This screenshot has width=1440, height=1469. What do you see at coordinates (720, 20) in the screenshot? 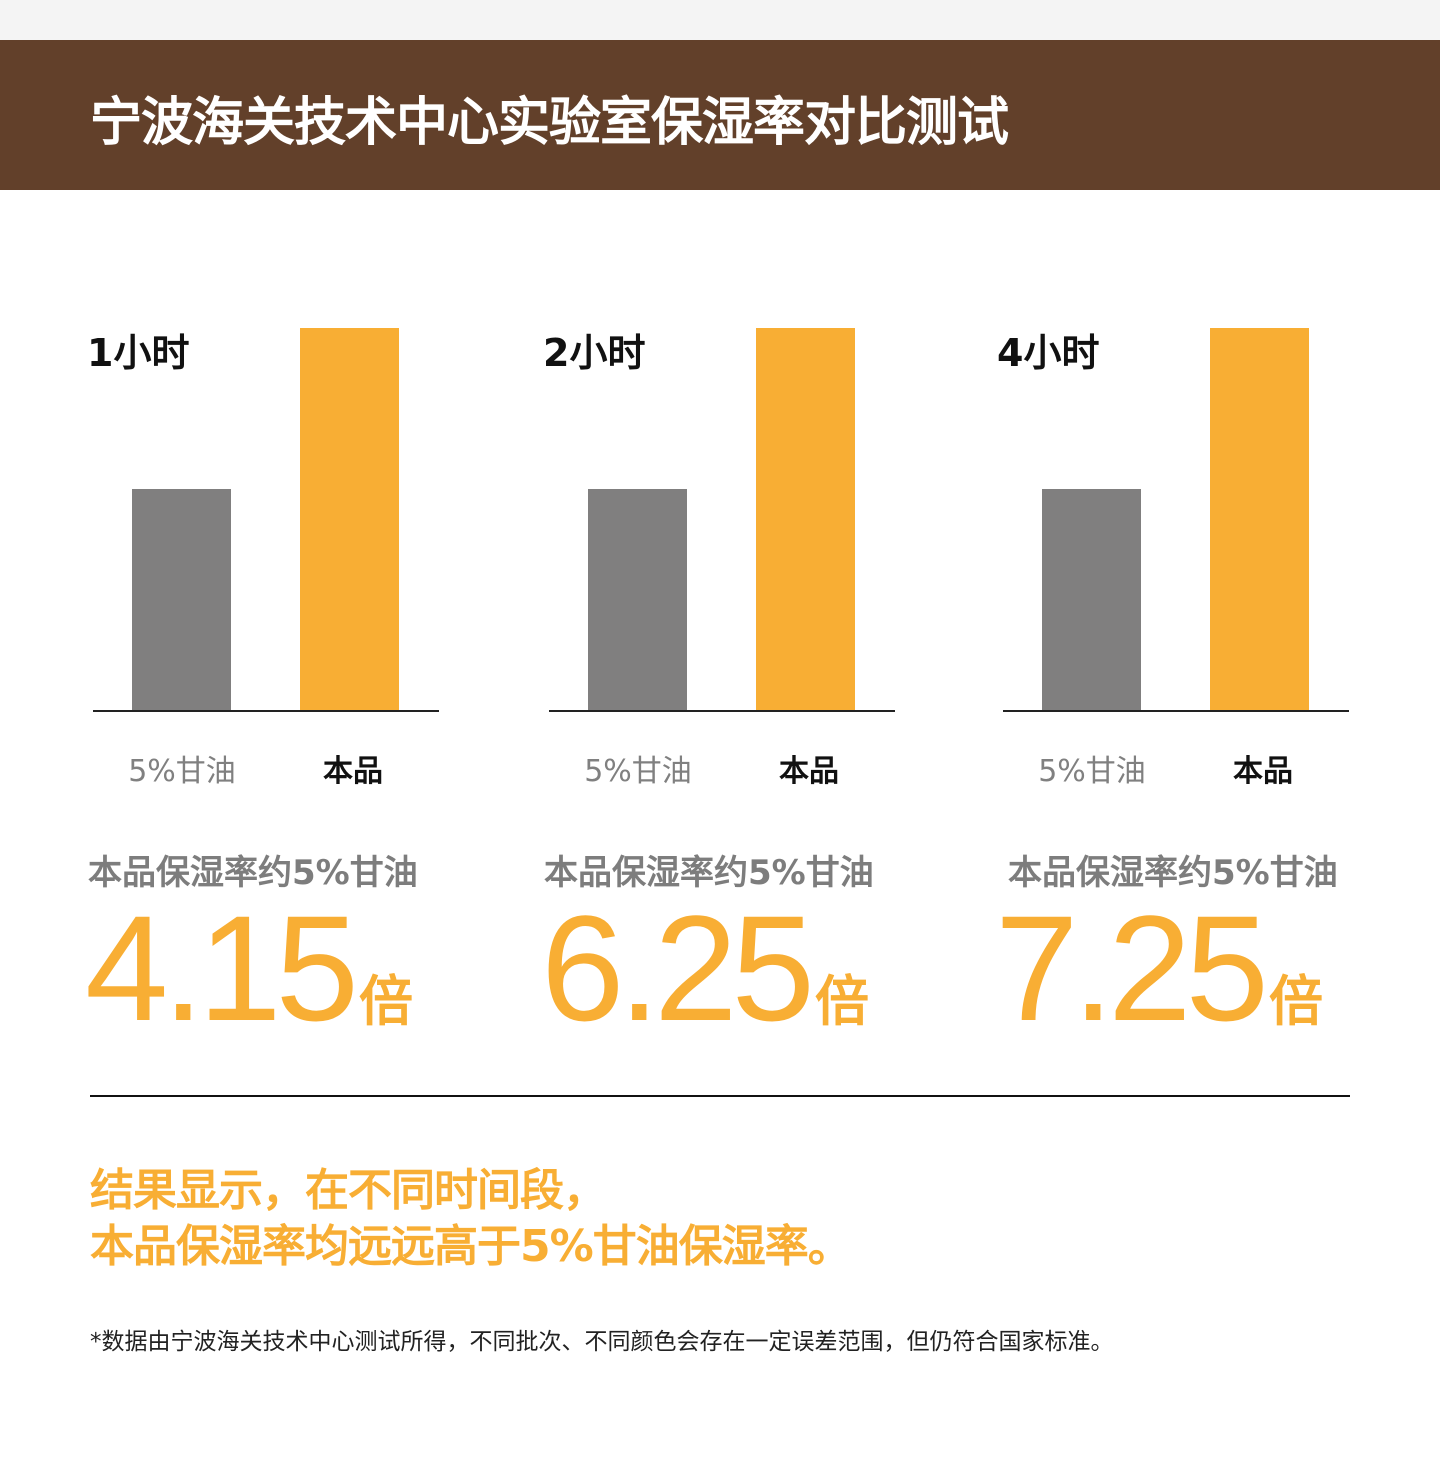
I see `top-strip` at bounding box center [720, 20].